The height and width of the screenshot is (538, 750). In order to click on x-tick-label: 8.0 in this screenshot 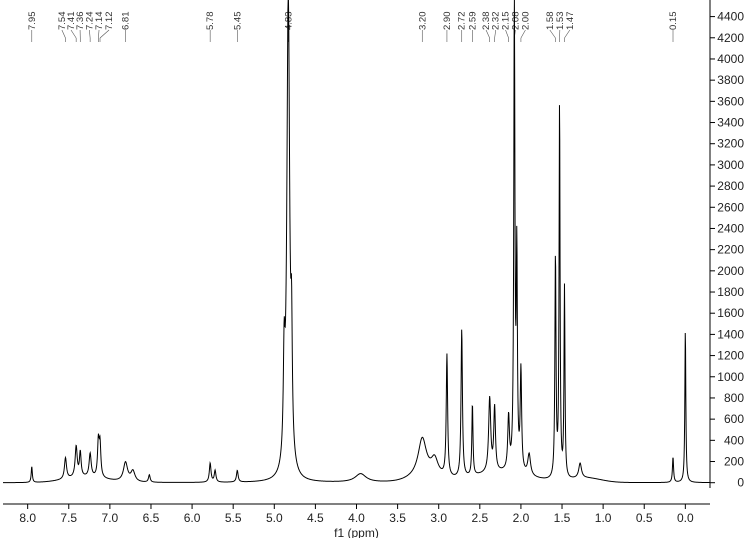, I will do `click(27, 518)`.